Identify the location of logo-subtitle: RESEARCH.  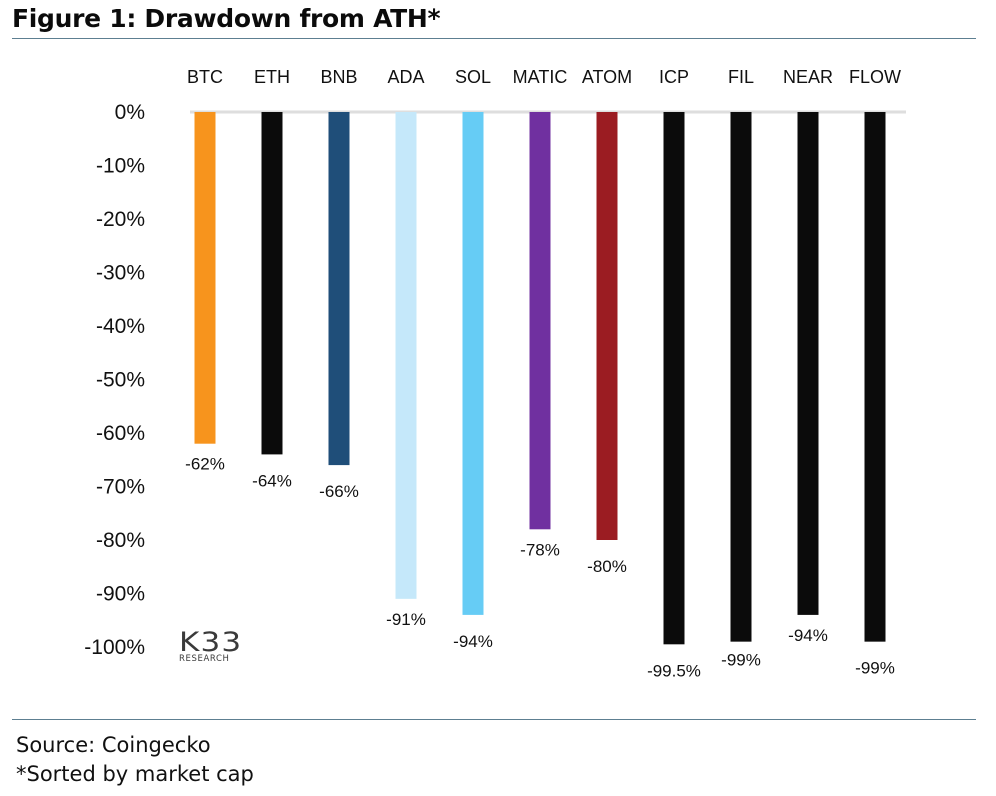
(204, 659).